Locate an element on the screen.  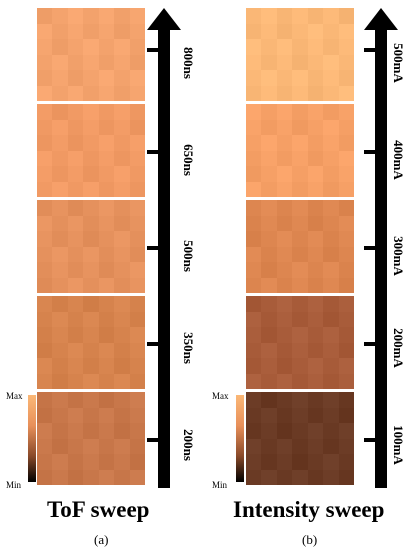
panel-a-caption: (a) is located at coordinates (101, 539).